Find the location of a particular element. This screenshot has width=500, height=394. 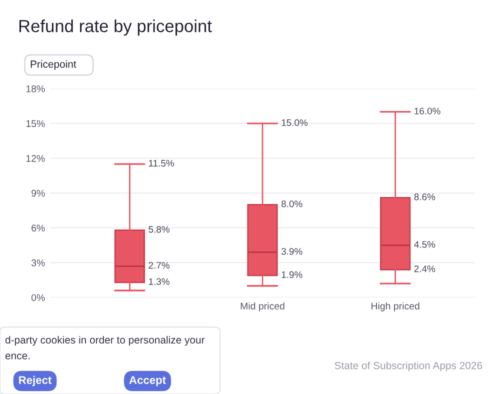

text: 4.5% is located at coordinates (425, 244).